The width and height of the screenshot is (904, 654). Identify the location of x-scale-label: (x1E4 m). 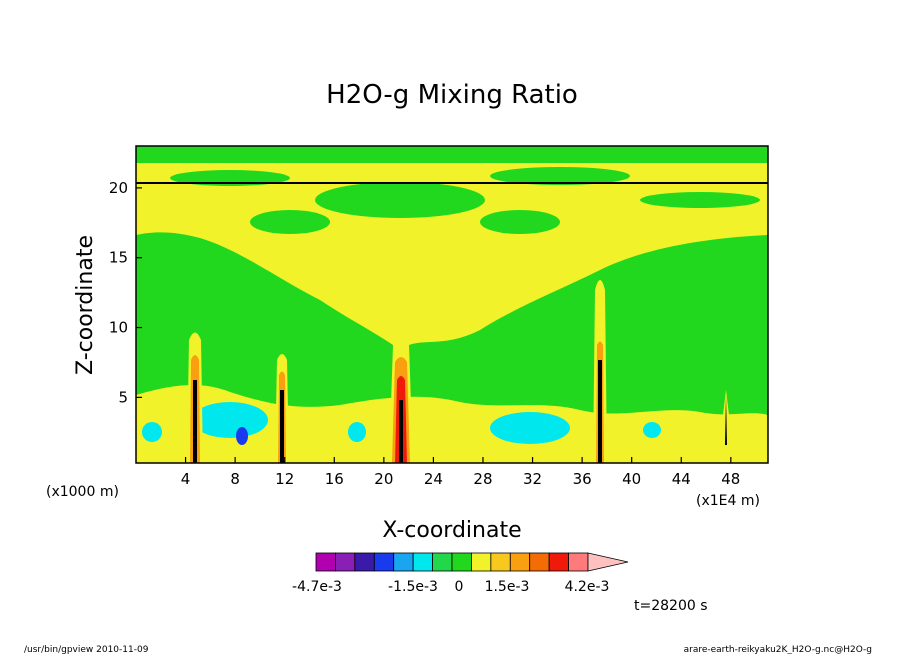
(728, 501).